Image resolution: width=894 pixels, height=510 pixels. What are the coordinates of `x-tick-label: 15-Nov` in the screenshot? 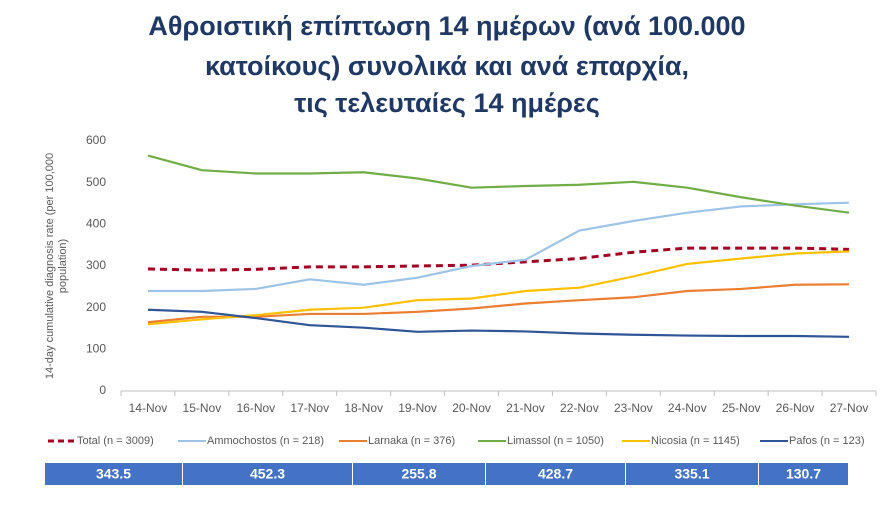 It's located at (202, 408).